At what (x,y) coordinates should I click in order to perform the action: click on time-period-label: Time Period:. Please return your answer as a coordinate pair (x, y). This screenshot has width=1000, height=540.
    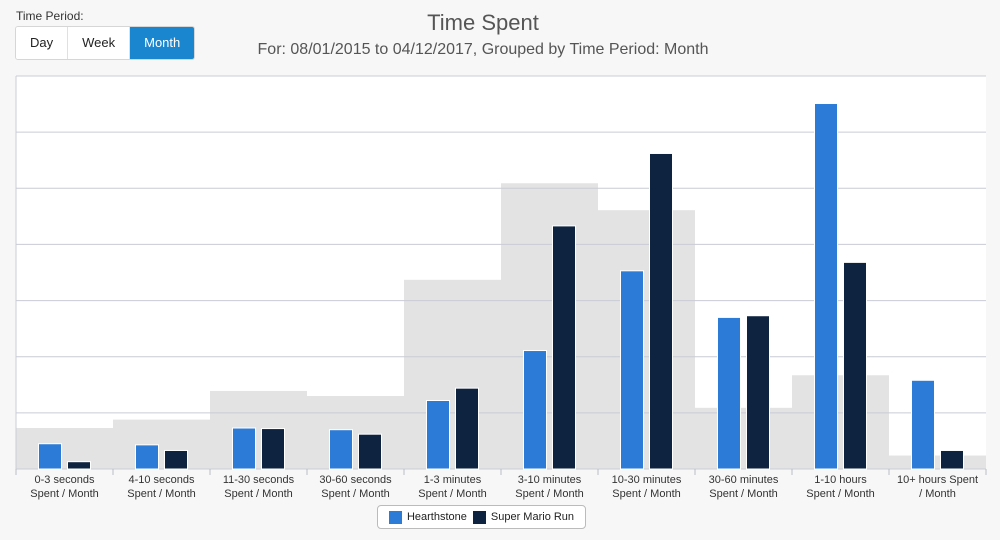
    Looking at the image, I should click on (50, 16).